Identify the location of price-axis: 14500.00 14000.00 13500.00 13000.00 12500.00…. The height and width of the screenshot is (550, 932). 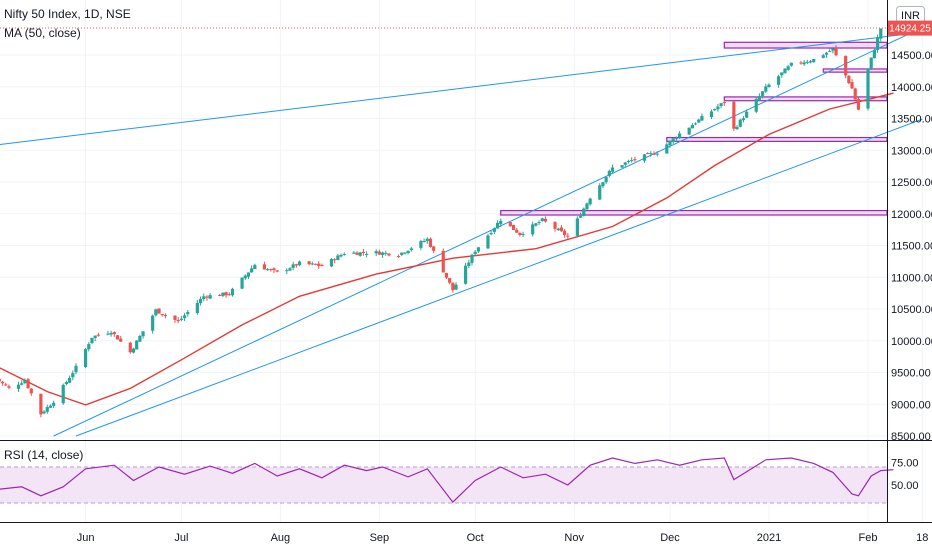
(911, 246).